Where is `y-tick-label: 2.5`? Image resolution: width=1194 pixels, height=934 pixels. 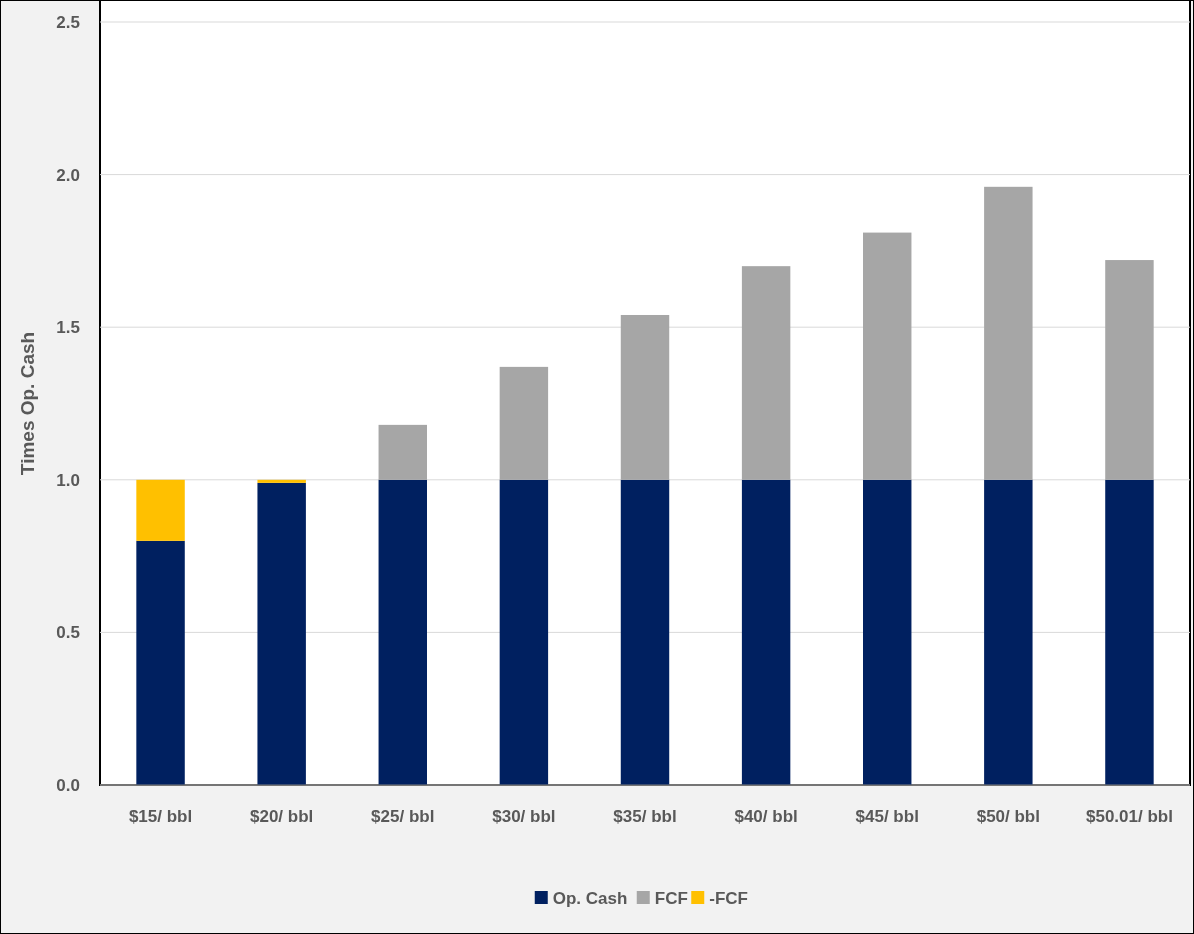 y-tick-label: 2.5 is located at coordinates (68, 22).